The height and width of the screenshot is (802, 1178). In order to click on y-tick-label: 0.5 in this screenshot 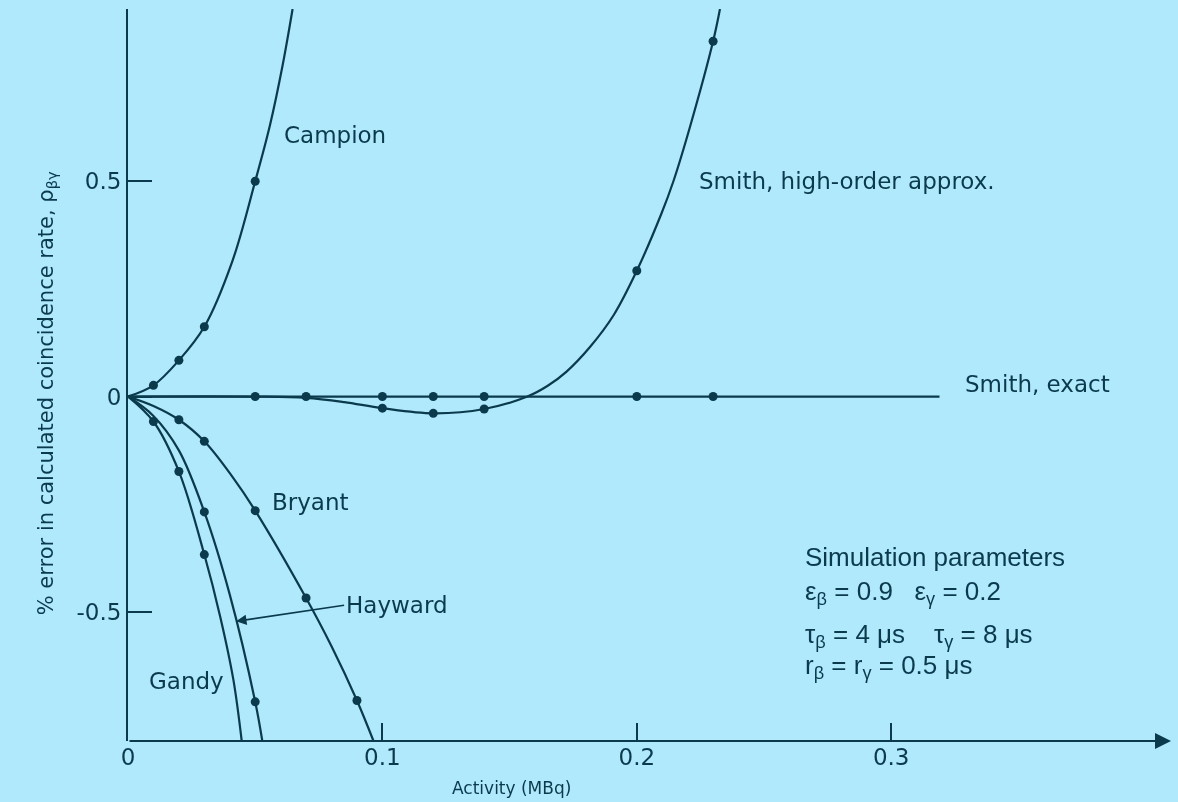, I will do `click(103, 181)`.